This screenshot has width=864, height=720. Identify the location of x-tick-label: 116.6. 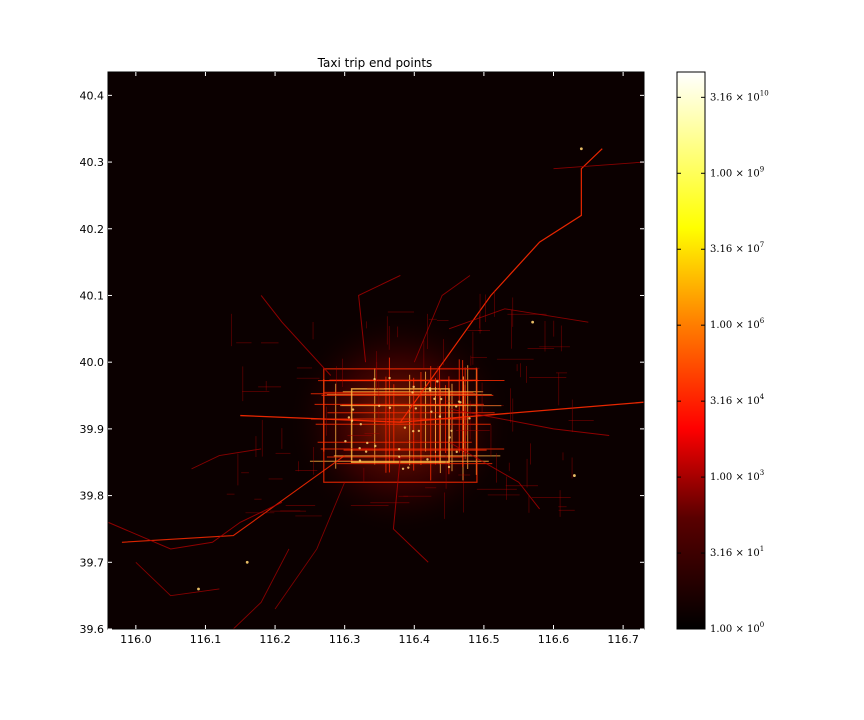
(554, 639).